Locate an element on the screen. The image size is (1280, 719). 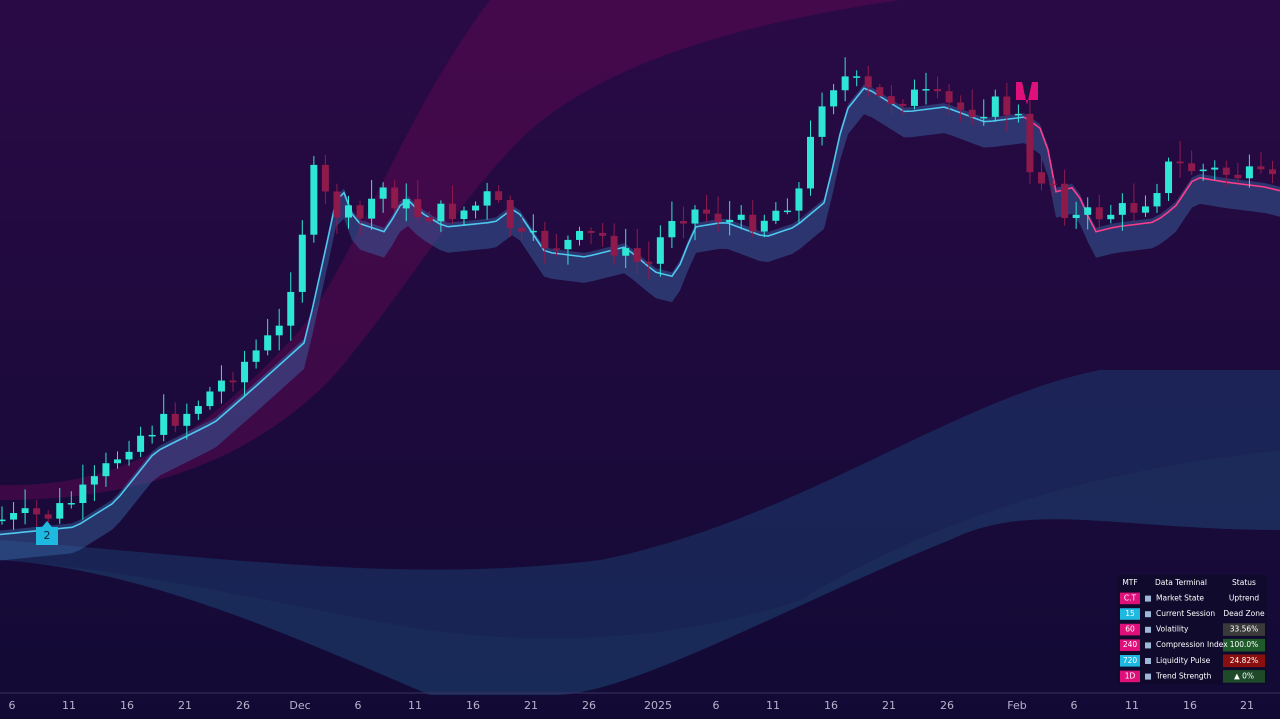
table-cell: Volatility is located at coordinates (1172, 629).